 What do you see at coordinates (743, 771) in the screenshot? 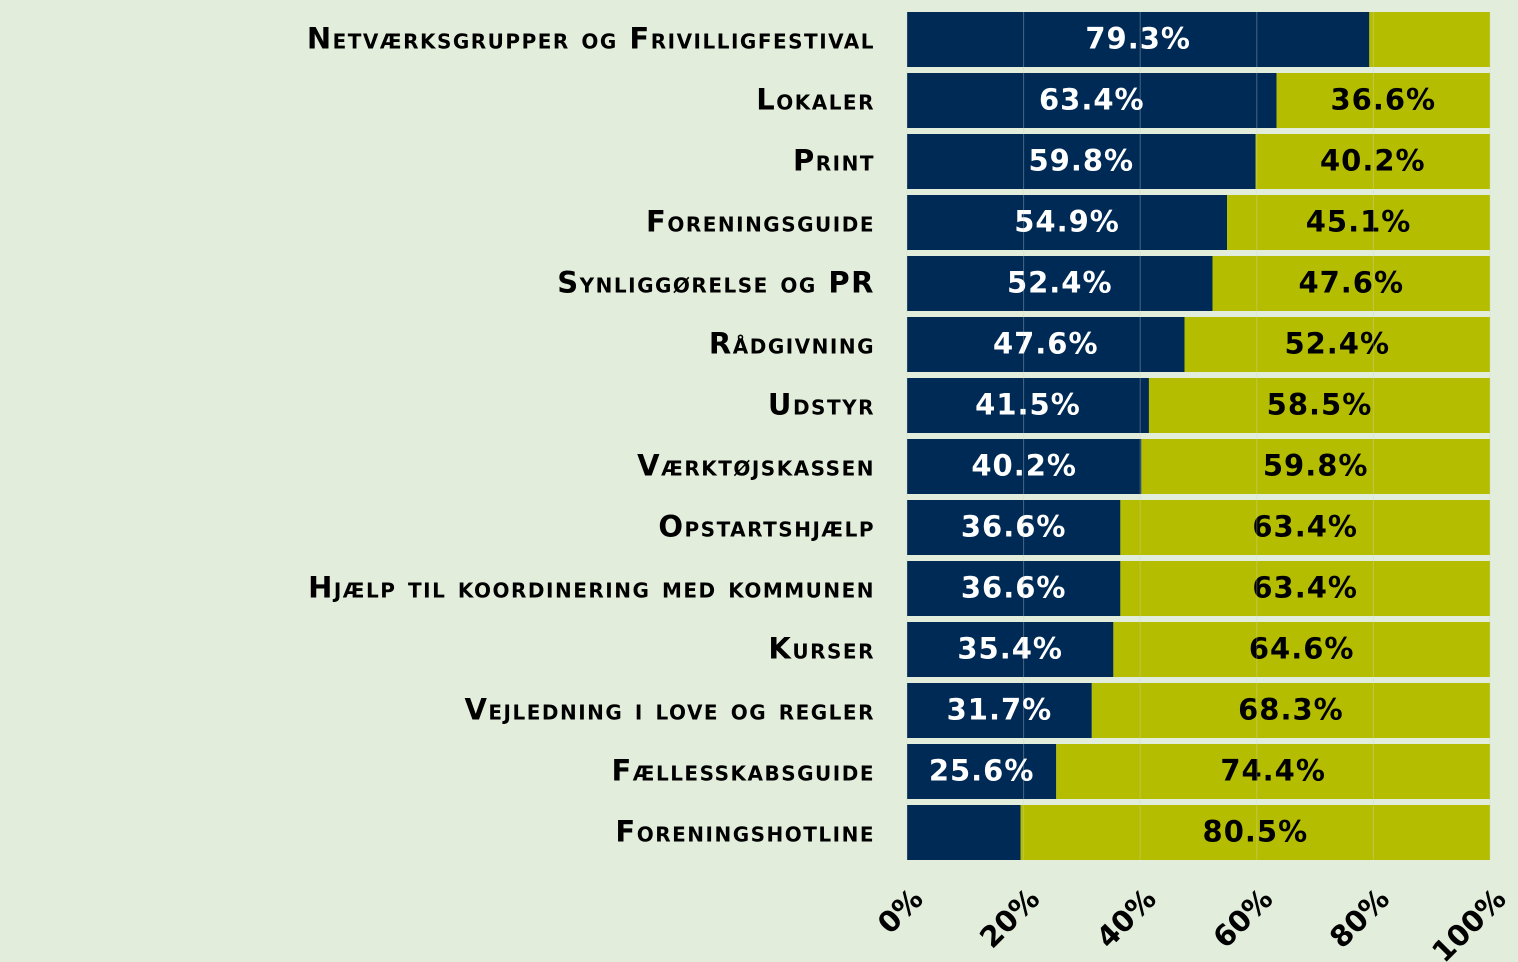
I see `category-label: Fællesskabsguide` at bounding box center [743, 771].